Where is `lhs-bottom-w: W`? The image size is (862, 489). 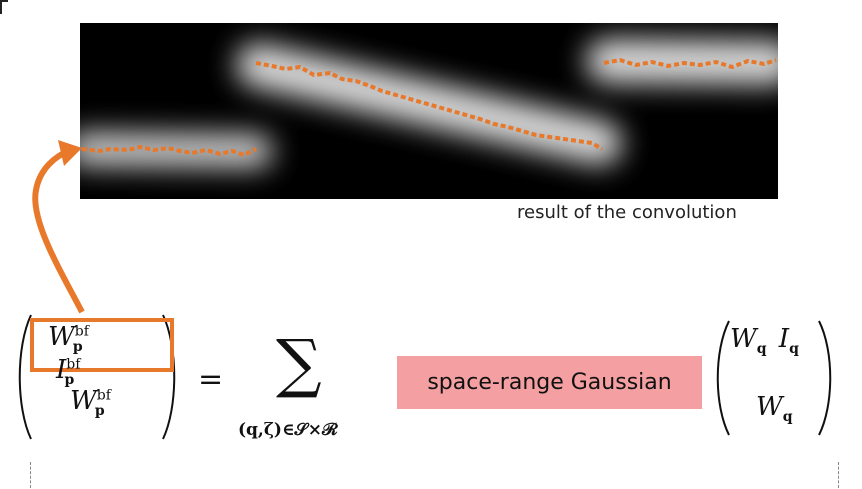
lhs-bottom-w: W is located at coordinates (83, 401).